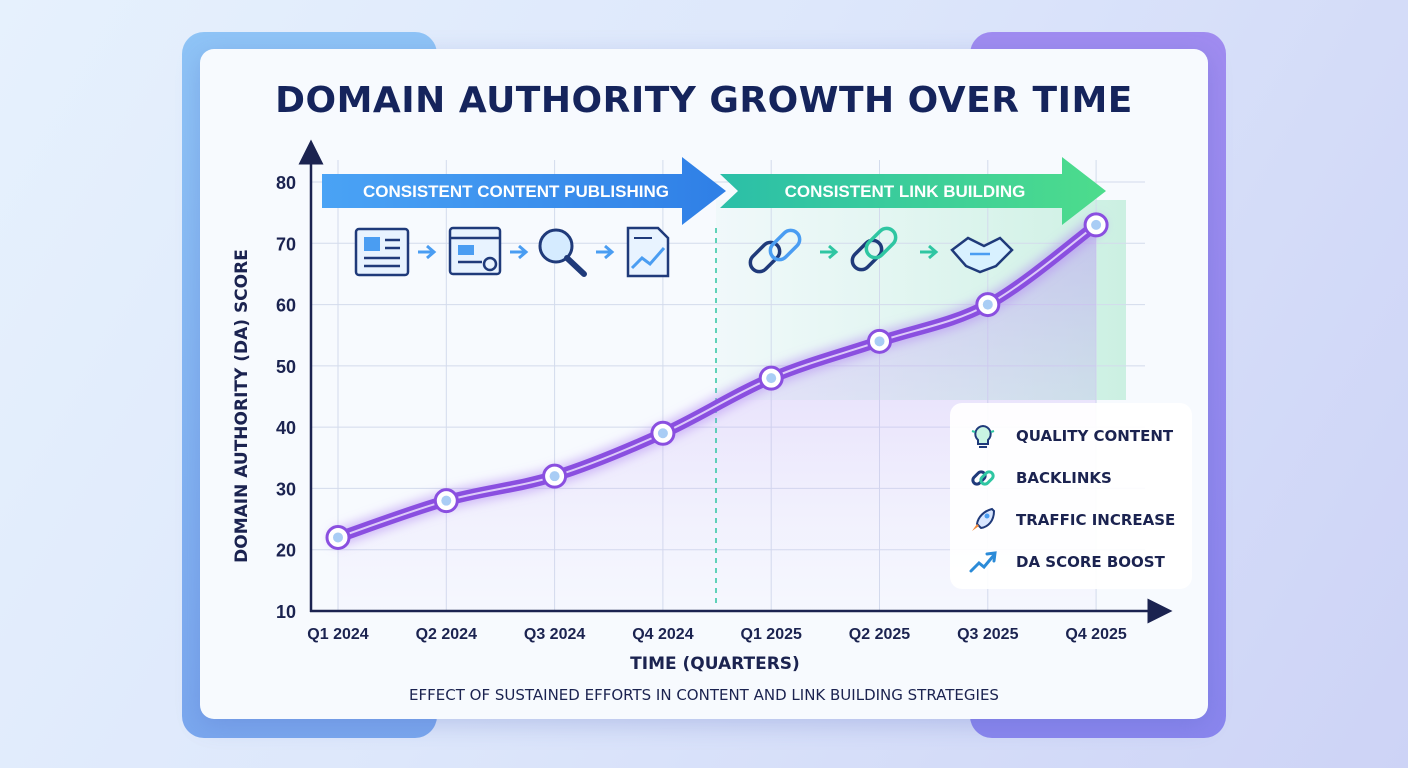  I want to click on rocket-icon, so click(984, 519).